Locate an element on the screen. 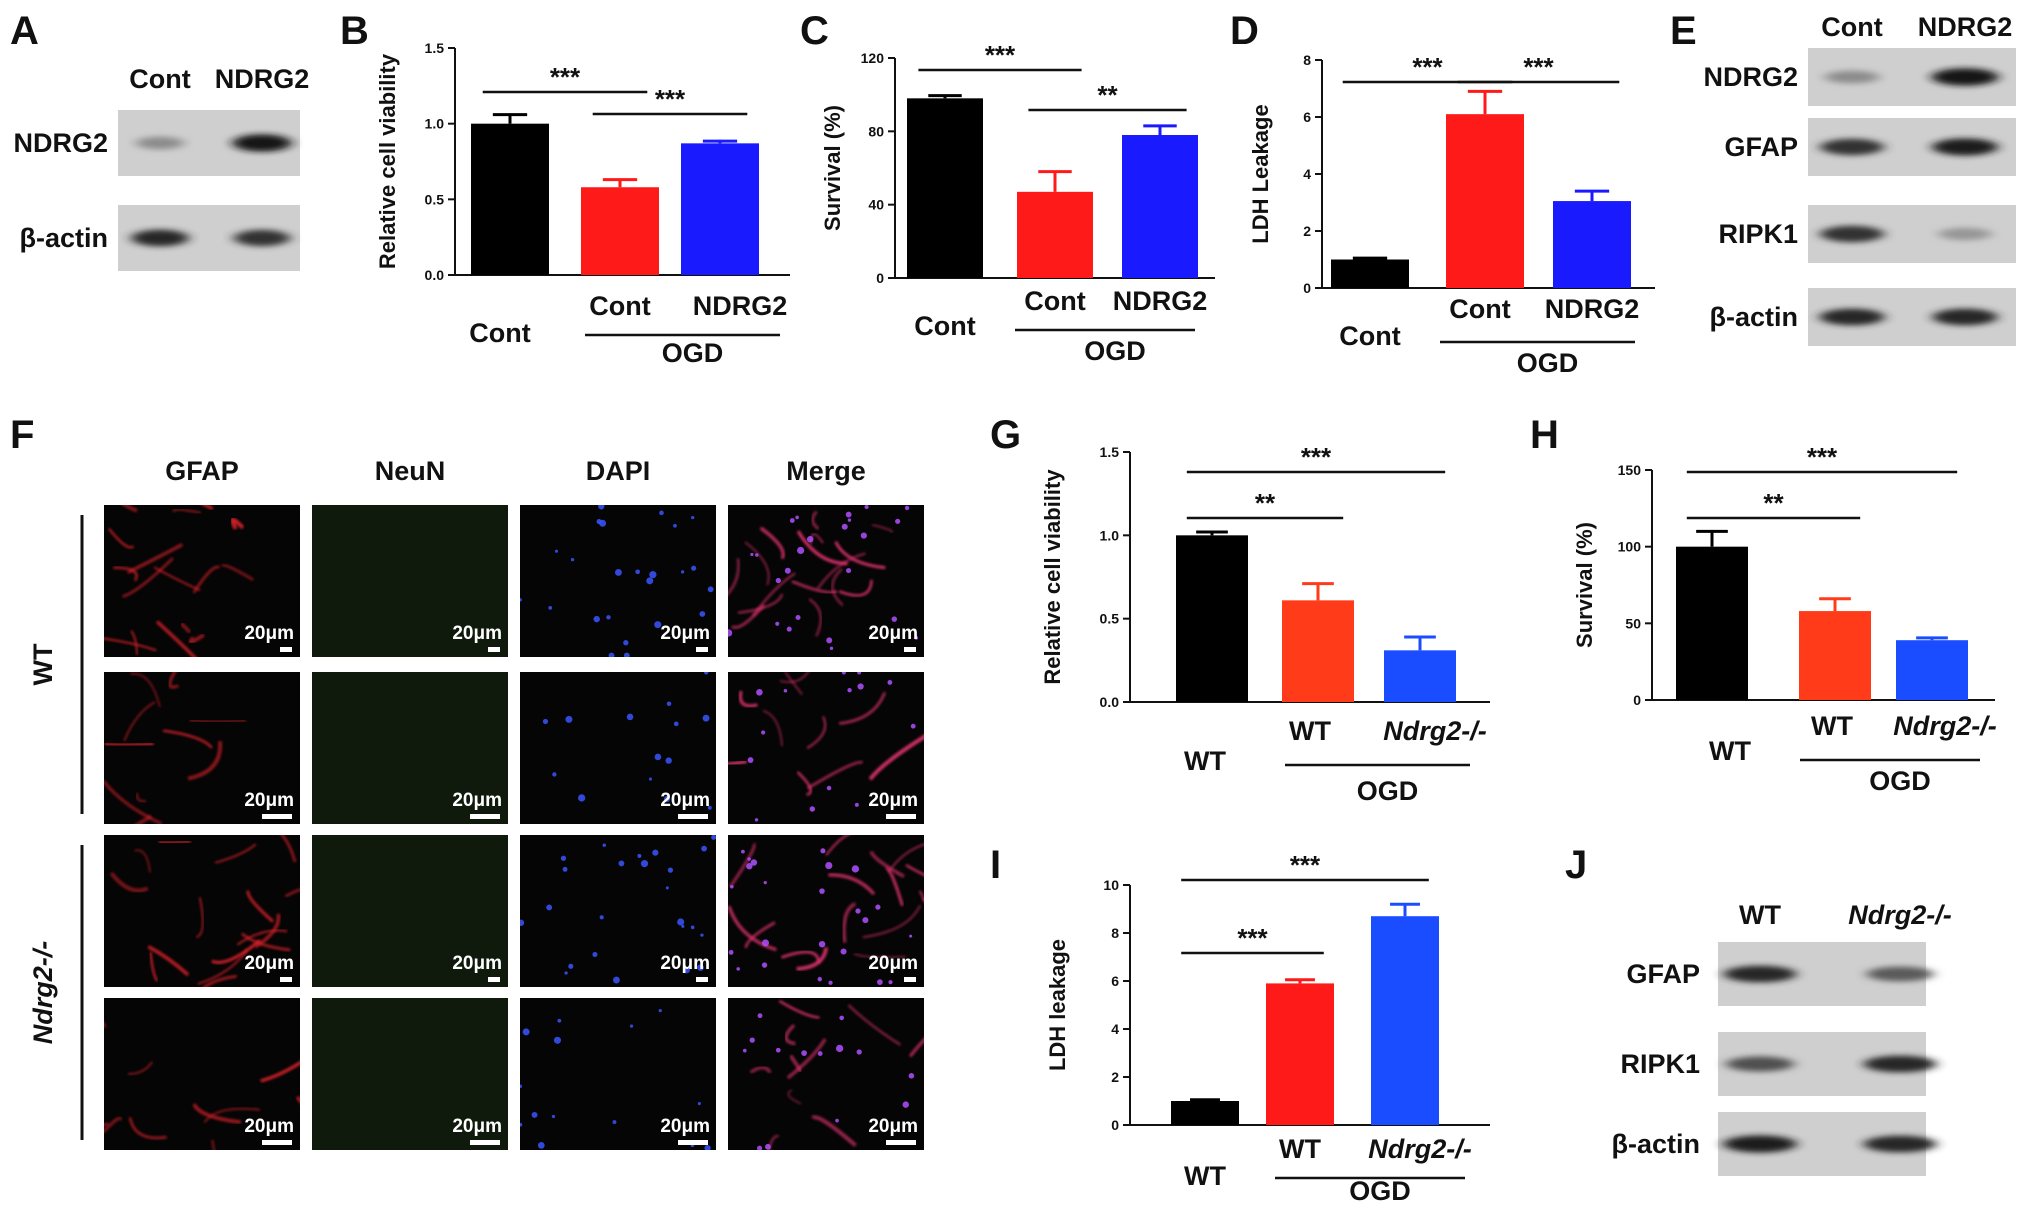  blot-e-row-label: RIPK1 is located at coordinates (1758, 234).